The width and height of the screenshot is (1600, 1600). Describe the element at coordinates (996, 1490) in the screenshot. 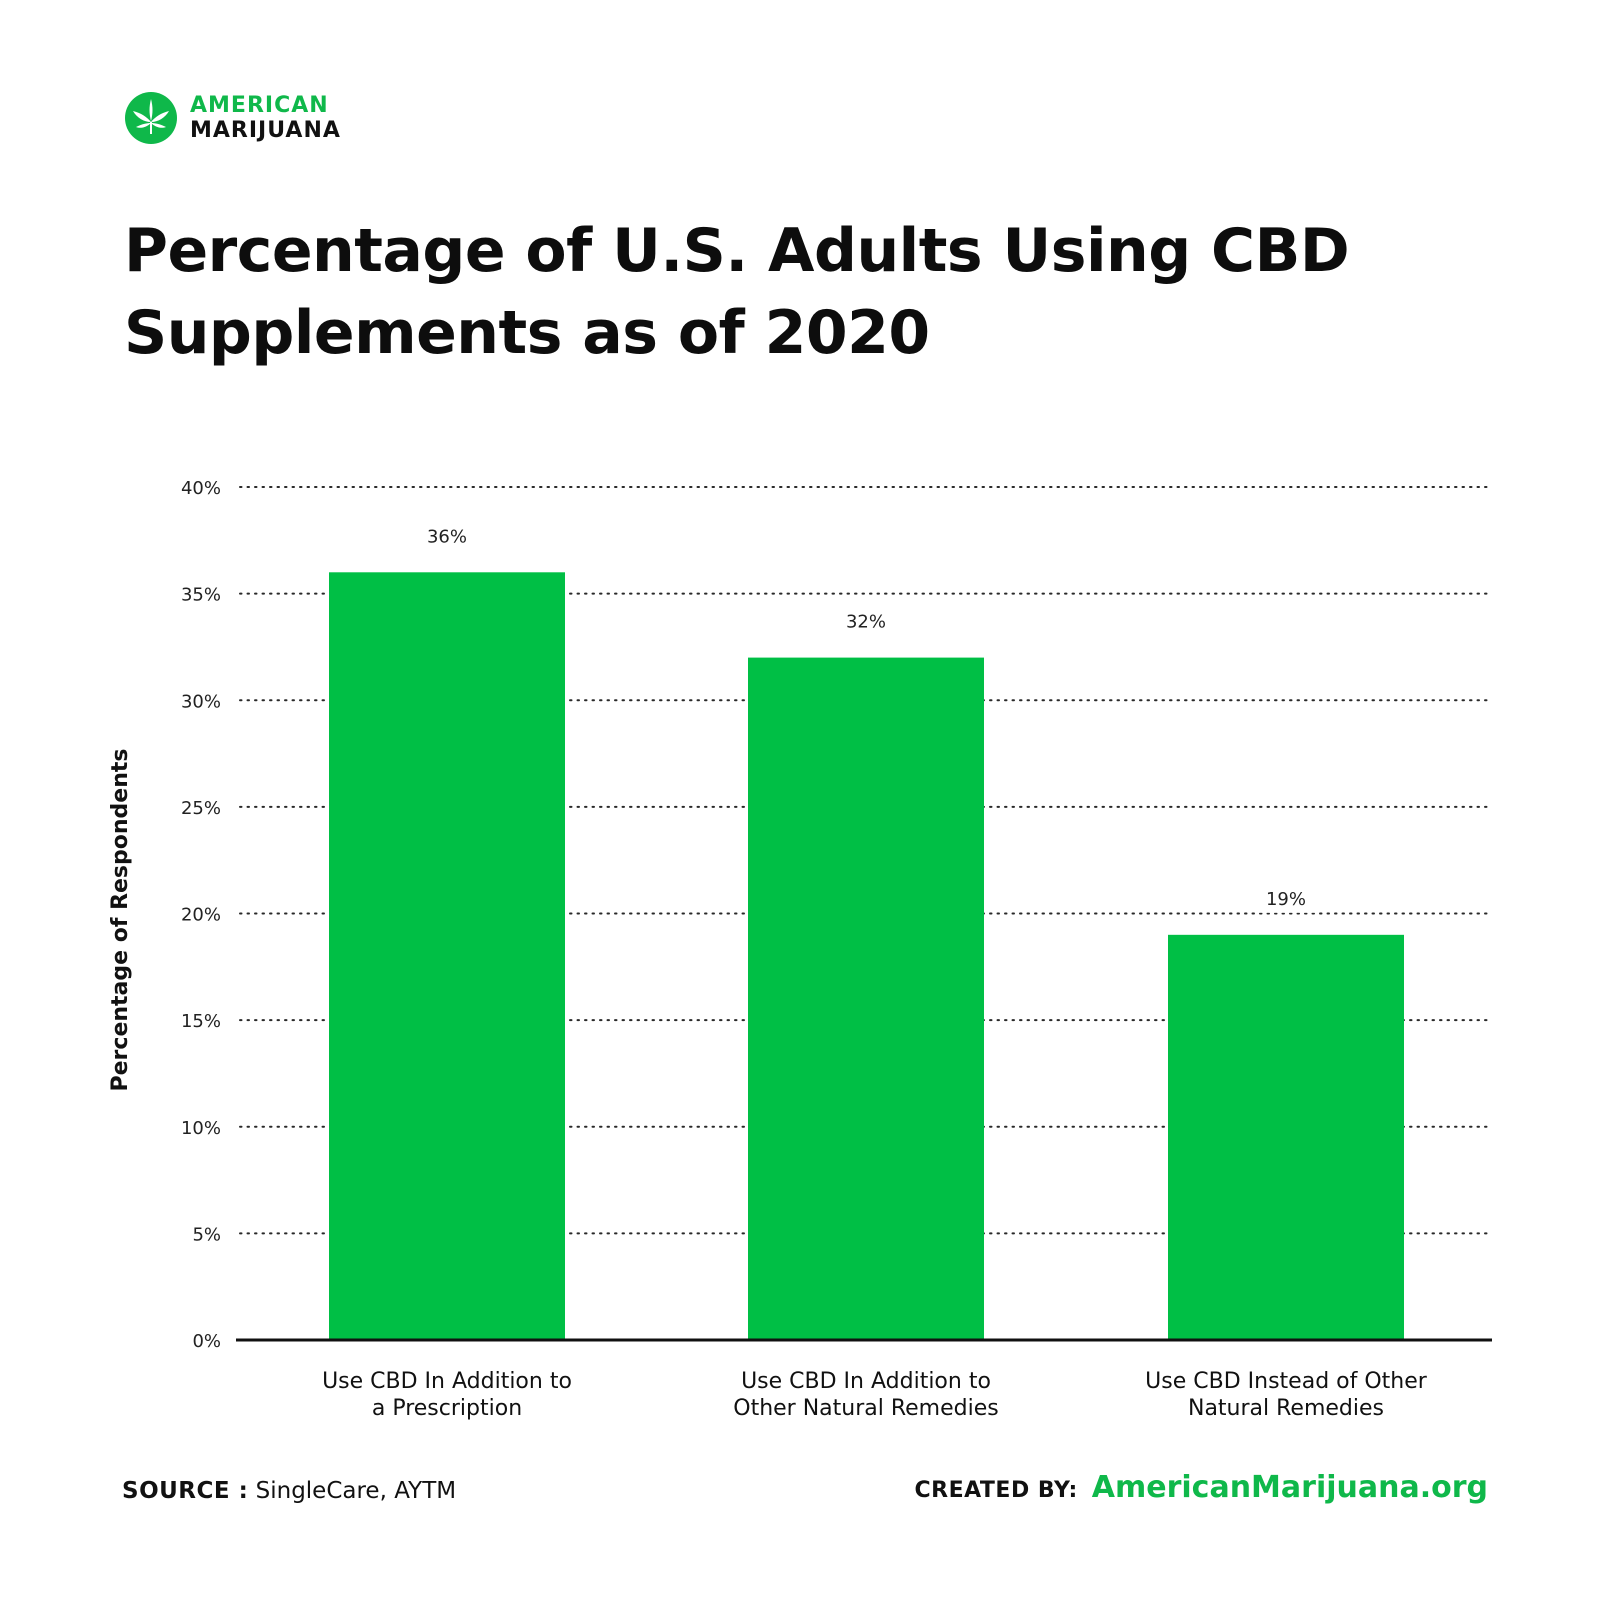

I see `created-by-label: CREATED BY:` at that location.